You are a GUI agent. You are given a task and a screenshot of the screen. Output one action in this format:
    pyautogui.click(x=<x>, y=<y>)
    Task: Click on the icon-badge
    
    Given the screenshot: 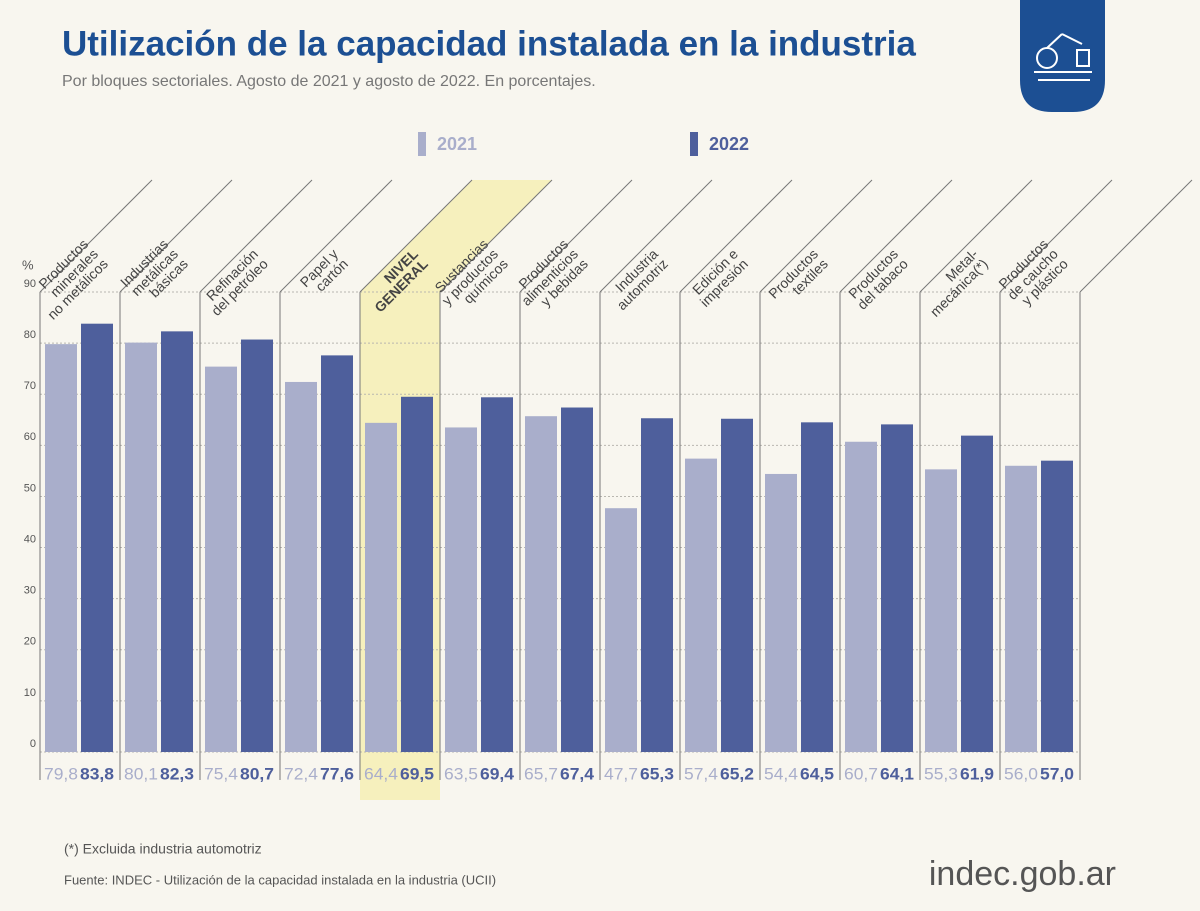 What is the action you would take?
    pyautogui.click(x=1062, y=56)
    